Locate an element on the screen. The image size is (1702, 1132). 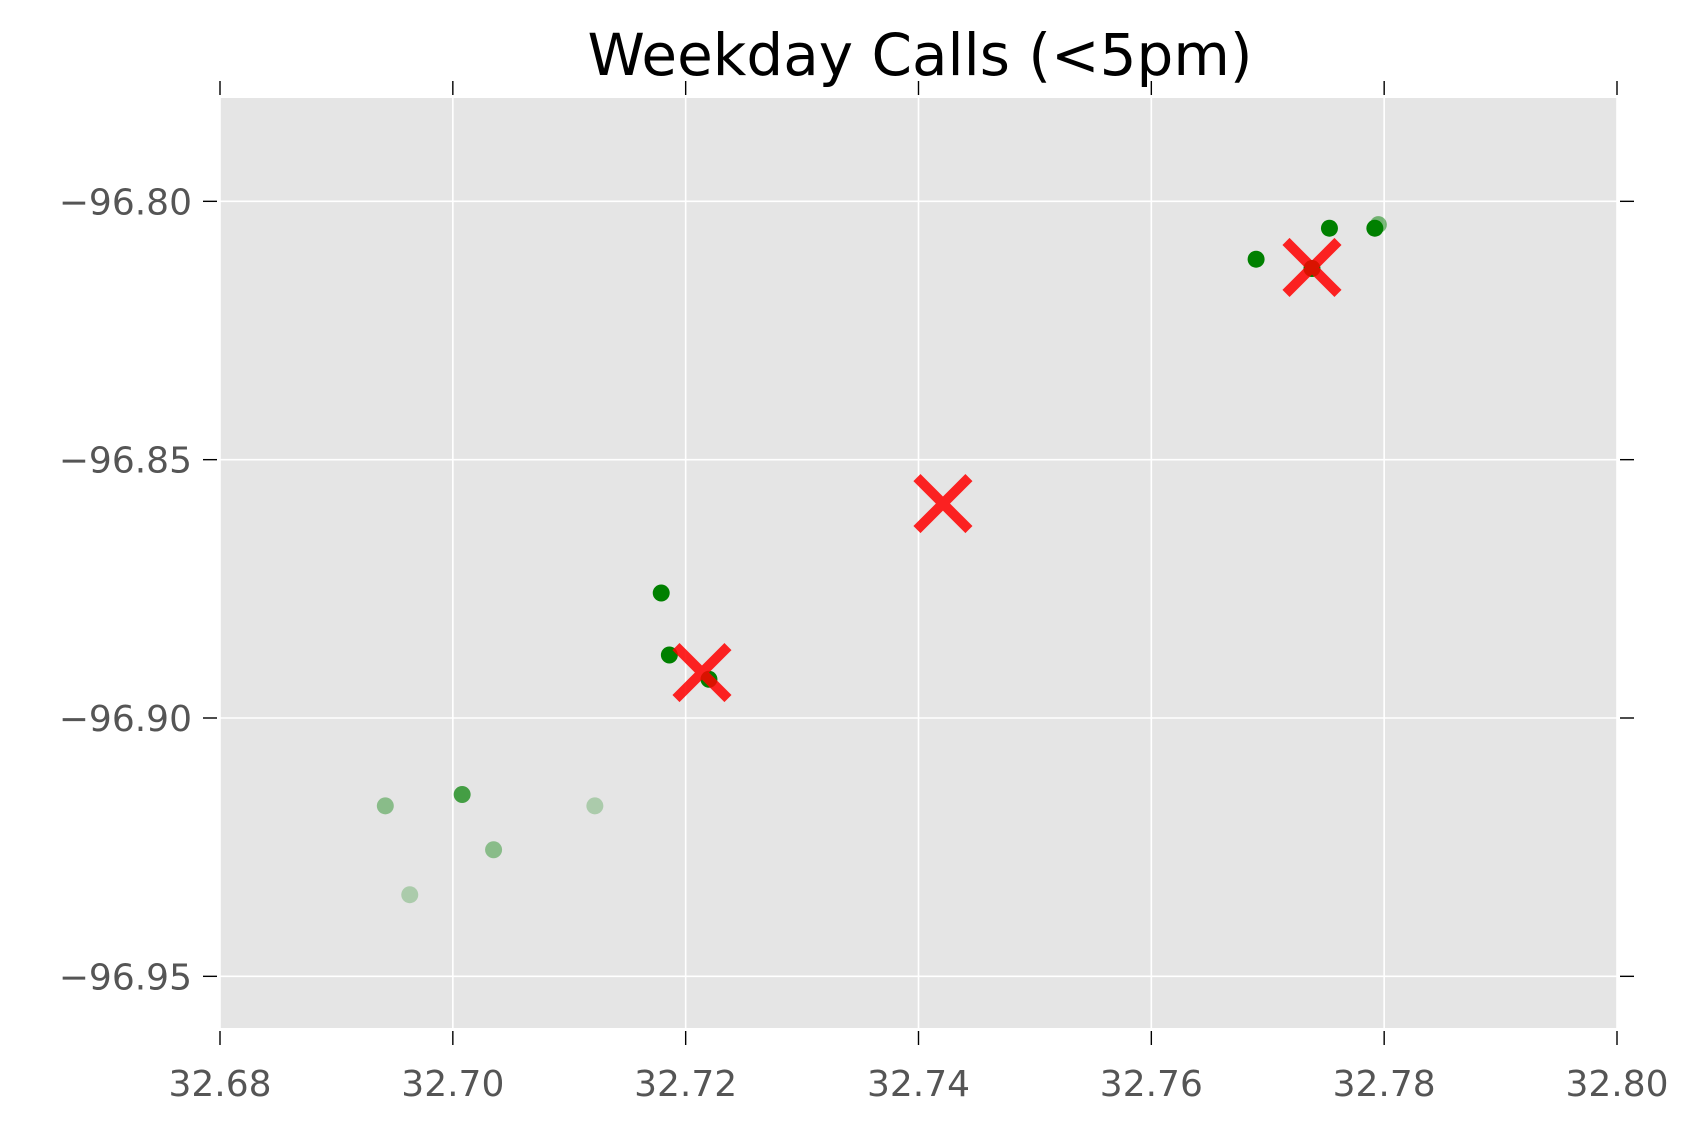
x-axis-tick-labels: 32.68 32.70 32.72 32.74 32.76 32.78 32.80 is located at coordinates (918, 1084).